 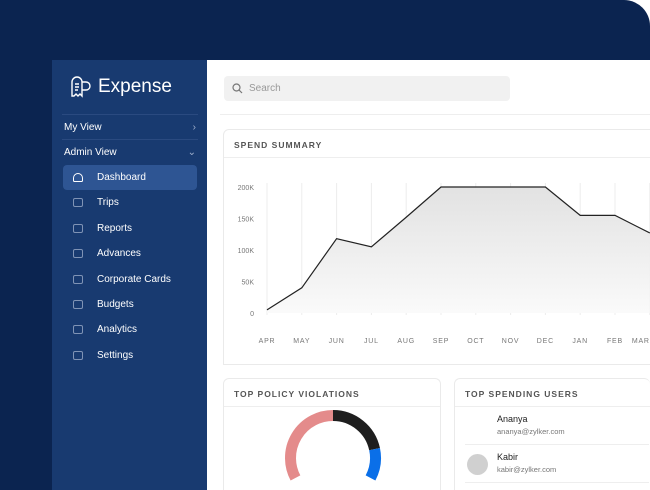 What do you see at coordinates (557, 426) in the screenshot?
I see `user-row: Ananya ananya@zylker.com` at bounding box center [557, 426].